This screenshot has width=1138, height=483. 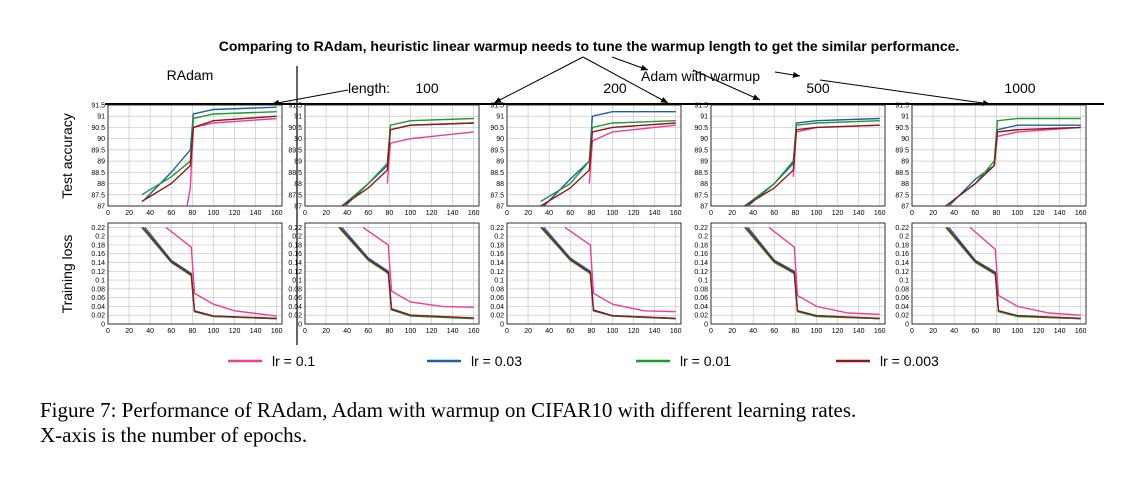 I want to click on radam-label: RAdam, so click(x=190, y=75).